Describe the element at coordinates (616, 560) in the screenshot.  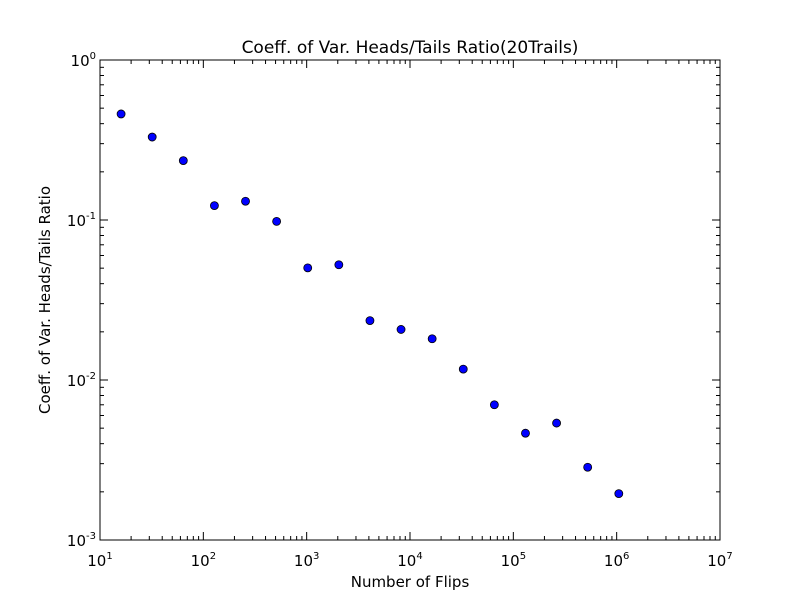
I see `x-tick-label: 10⁶` at that location.